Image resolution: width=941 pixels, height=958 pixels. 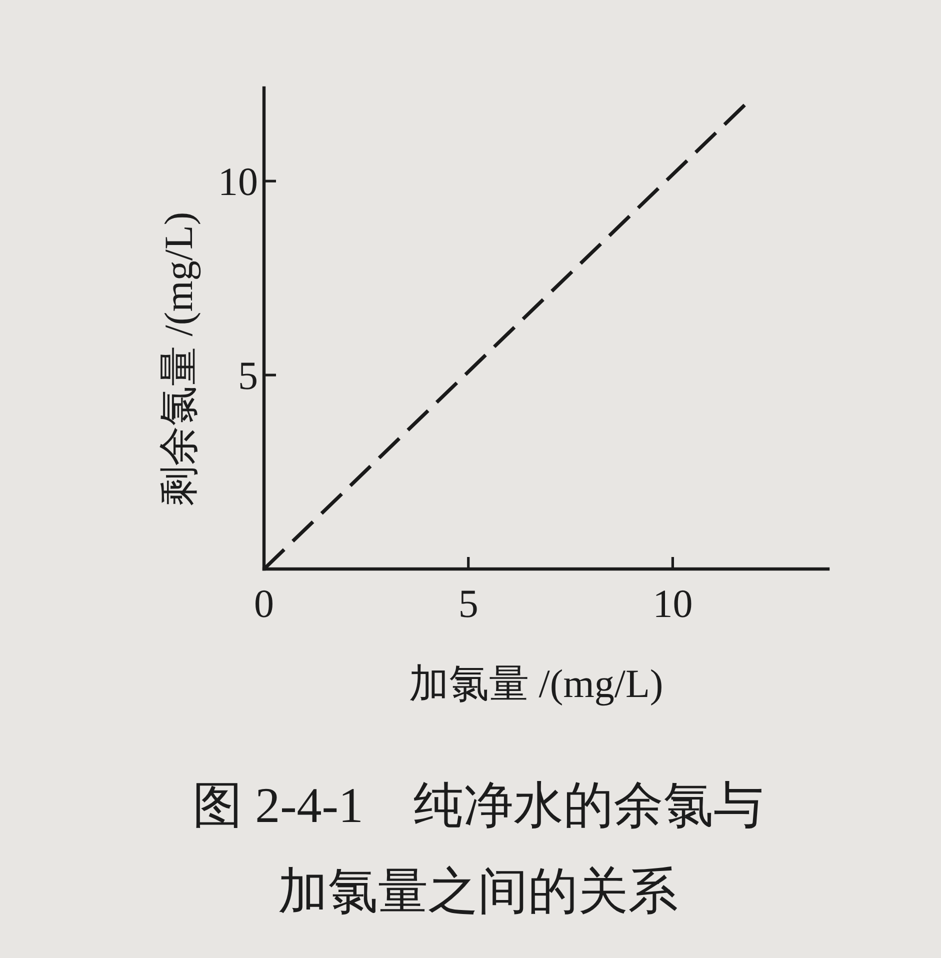 What do you see at coordinates (468, 603) in the screenshot?
I see `x-tick-label: 5` at bounding box center [468, 603].